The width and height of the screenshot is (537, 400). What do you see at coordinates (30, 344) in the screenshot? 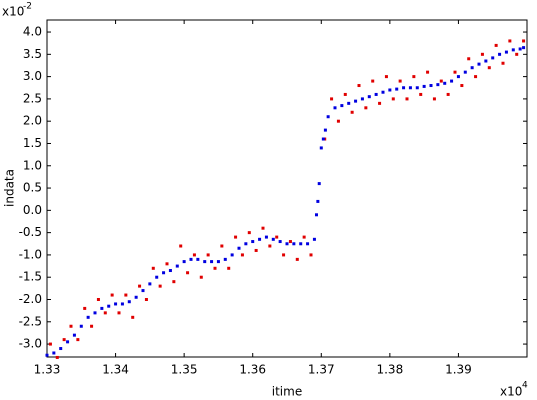
I see `y-tick-label: -3.0` at bounding box center [30, 344].